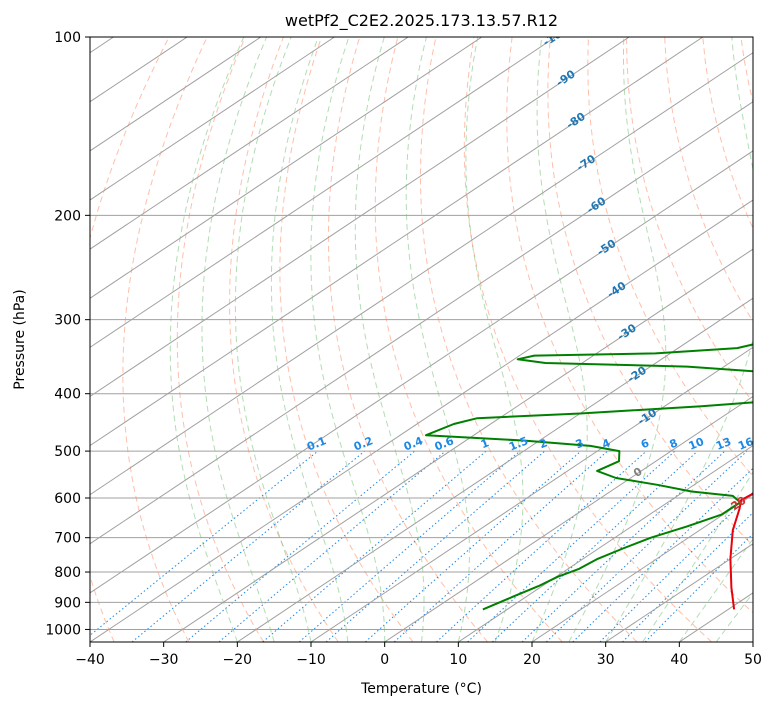  Describe the element at coordinates (637, 374) in the screenshot. I see `isotherm-label: -20` at that location.